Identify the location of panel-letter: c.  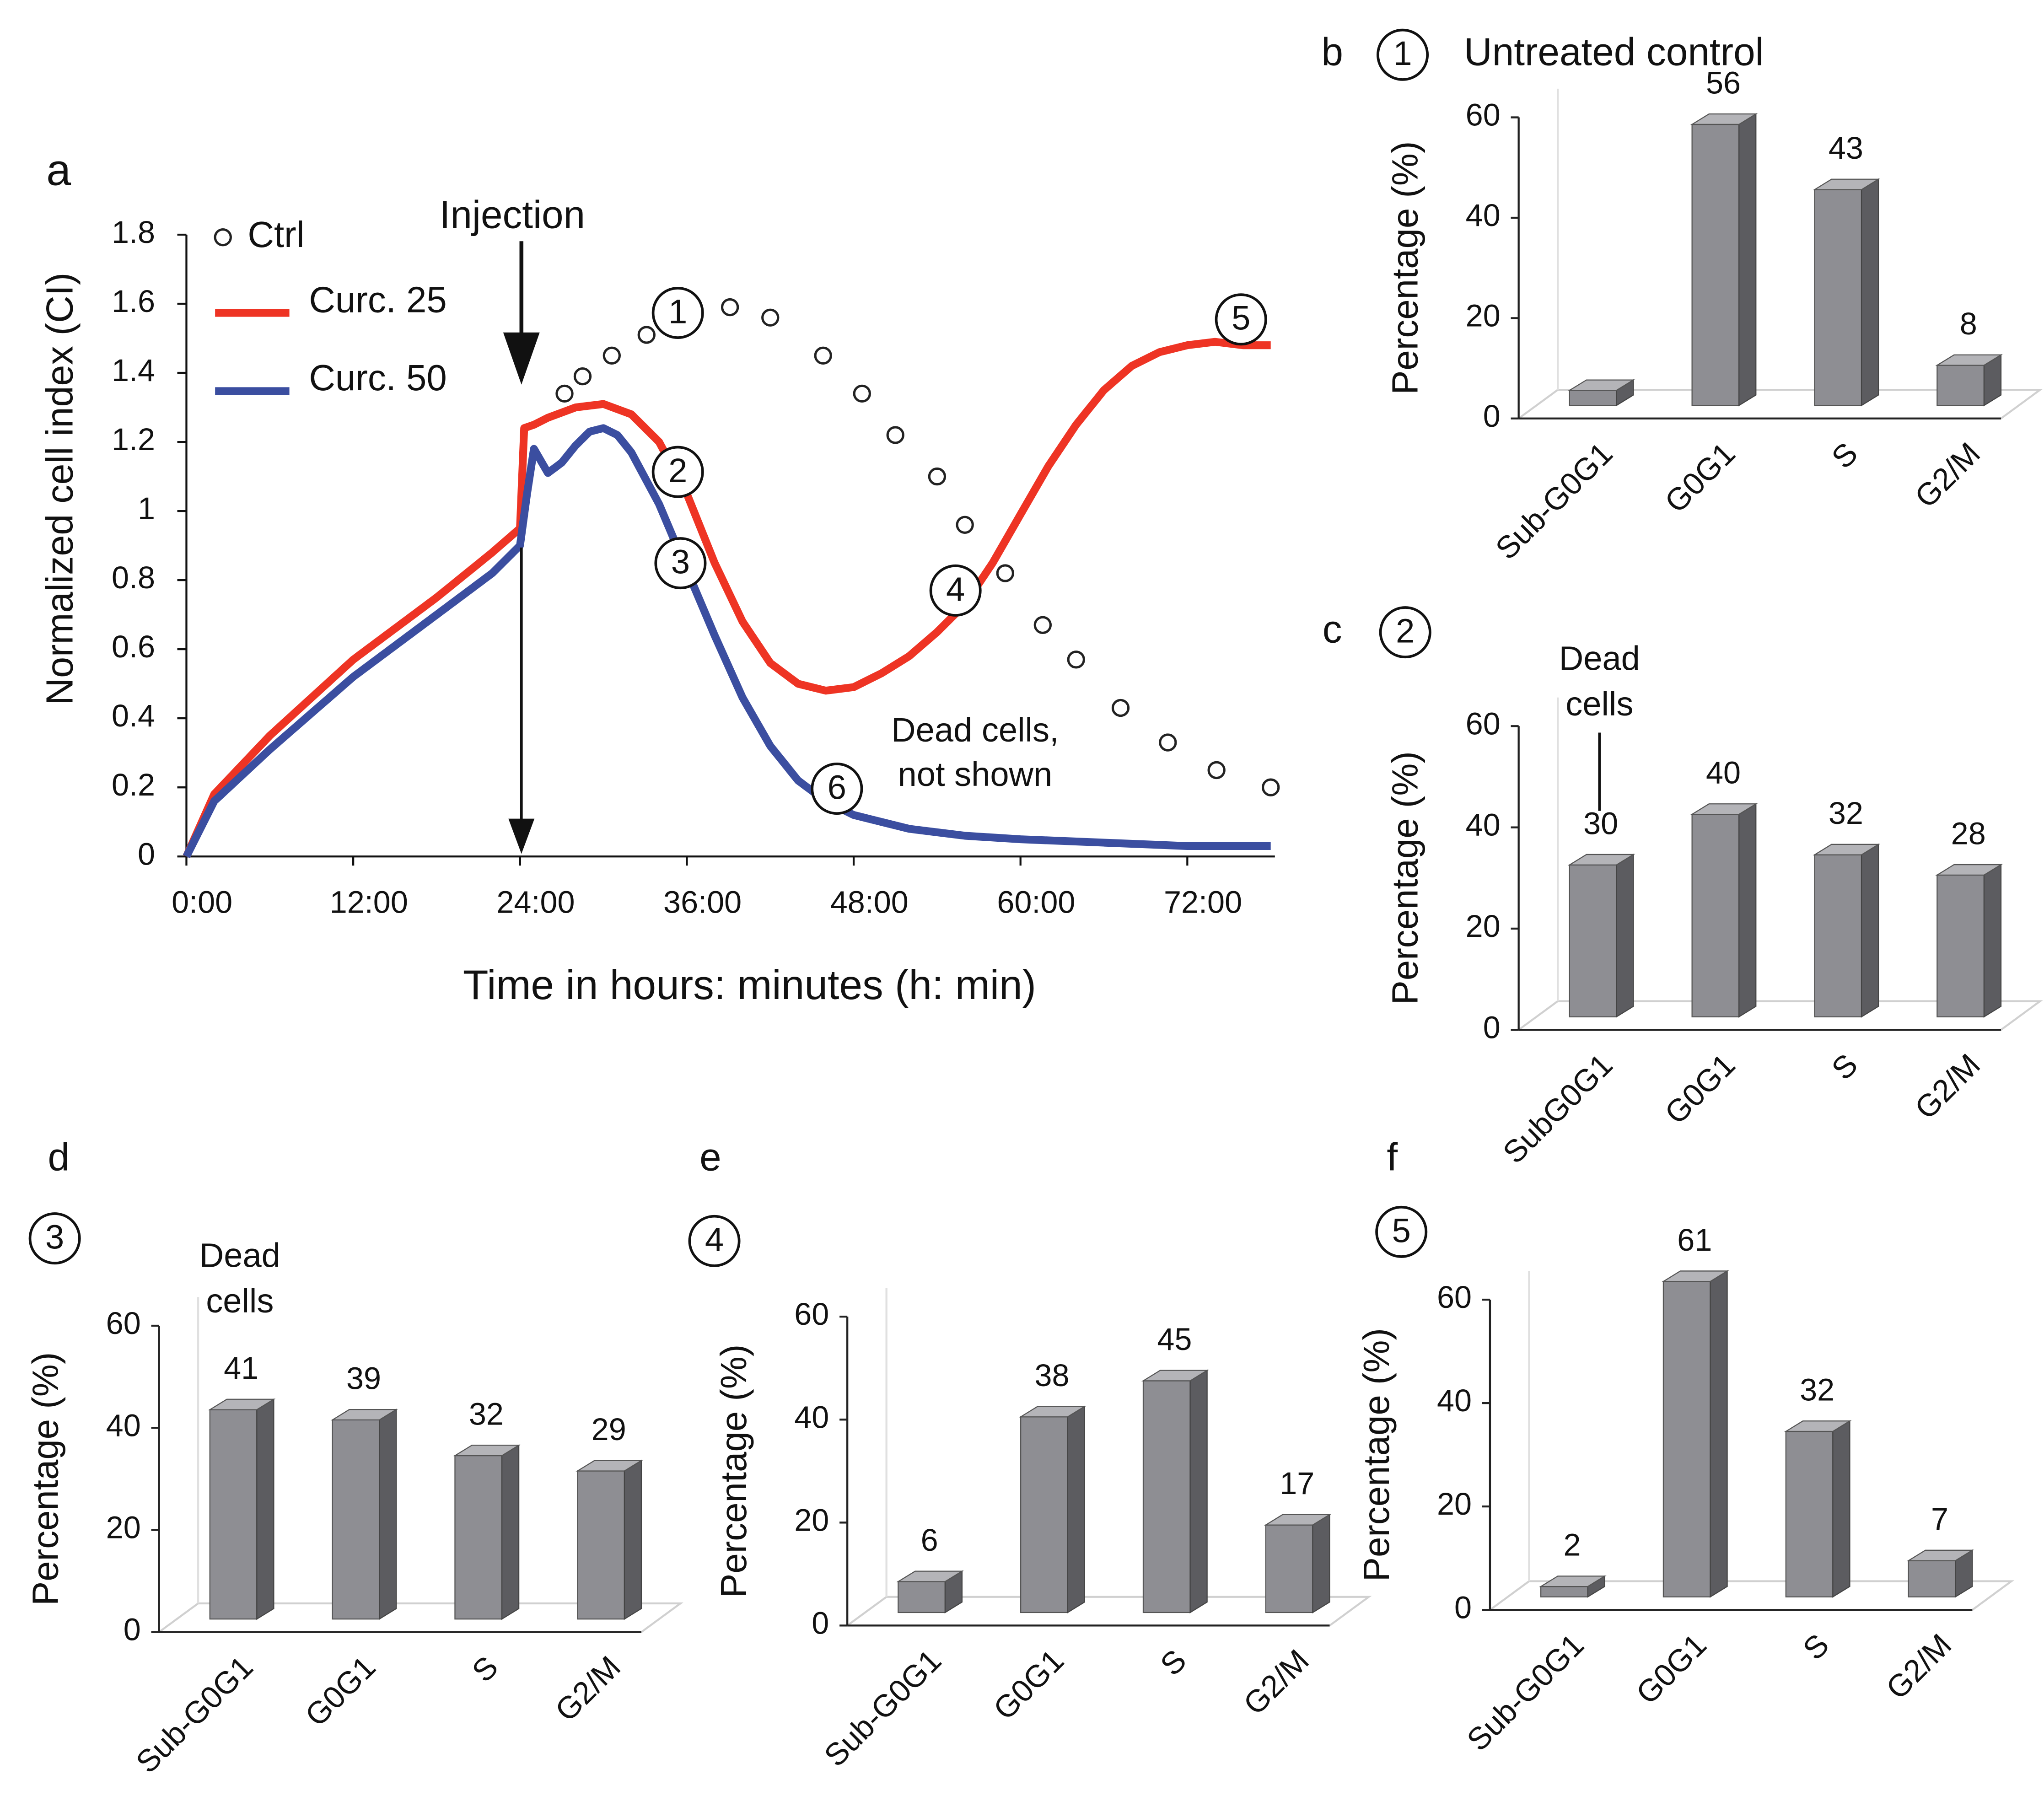
(1332, 629).